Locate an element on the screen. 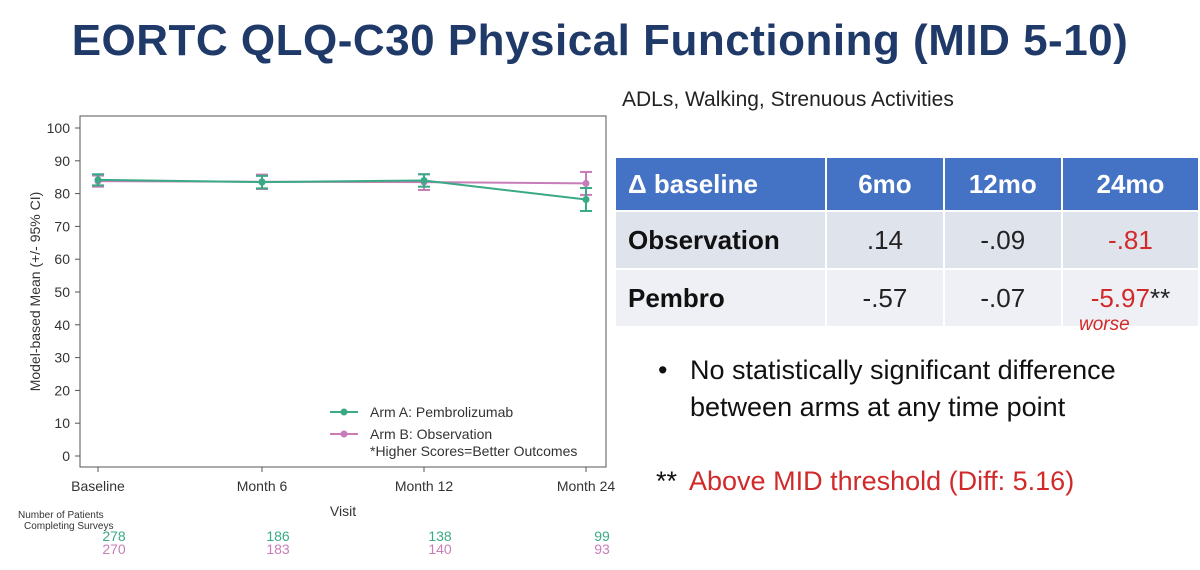 The image size is (1200, 570). table-header-row: Δ baseline 6mo 12mo 24mo is located at coordinates (906, 184).